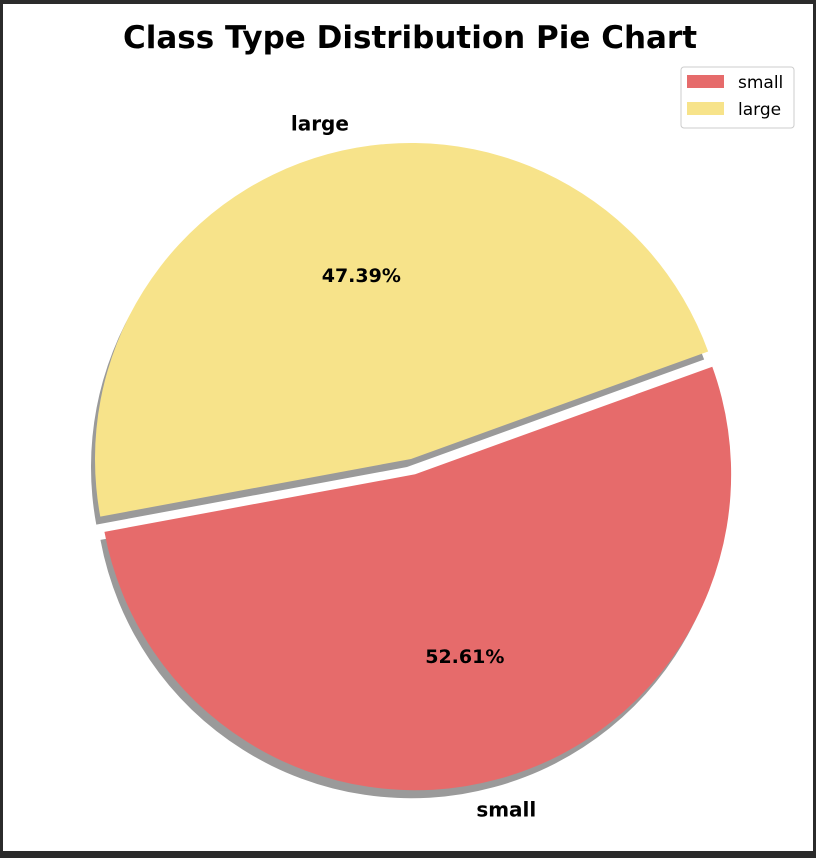 Image resolution: width=816 pixels, height=858 pixels. I want to click on slice-percent-small: 52.61%, so click(464, 657).